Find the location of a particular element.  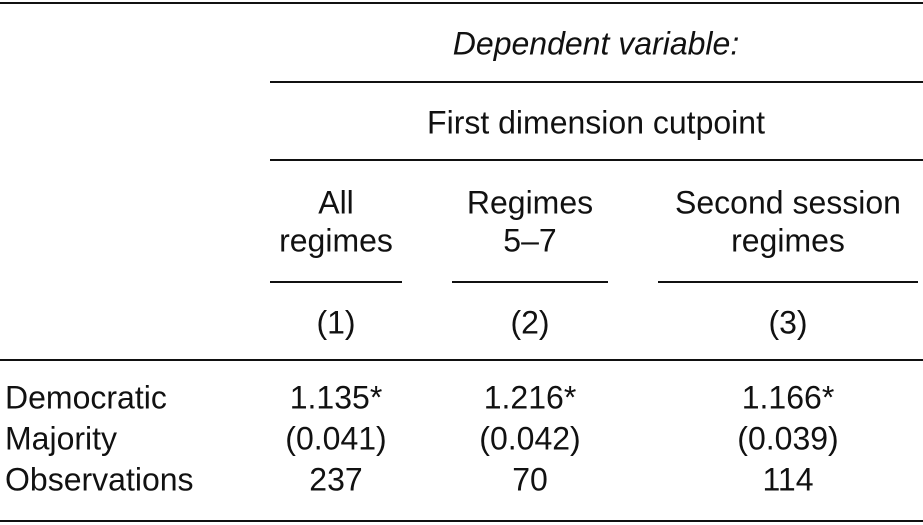

column-header: All is located at coordinates (336, 202).